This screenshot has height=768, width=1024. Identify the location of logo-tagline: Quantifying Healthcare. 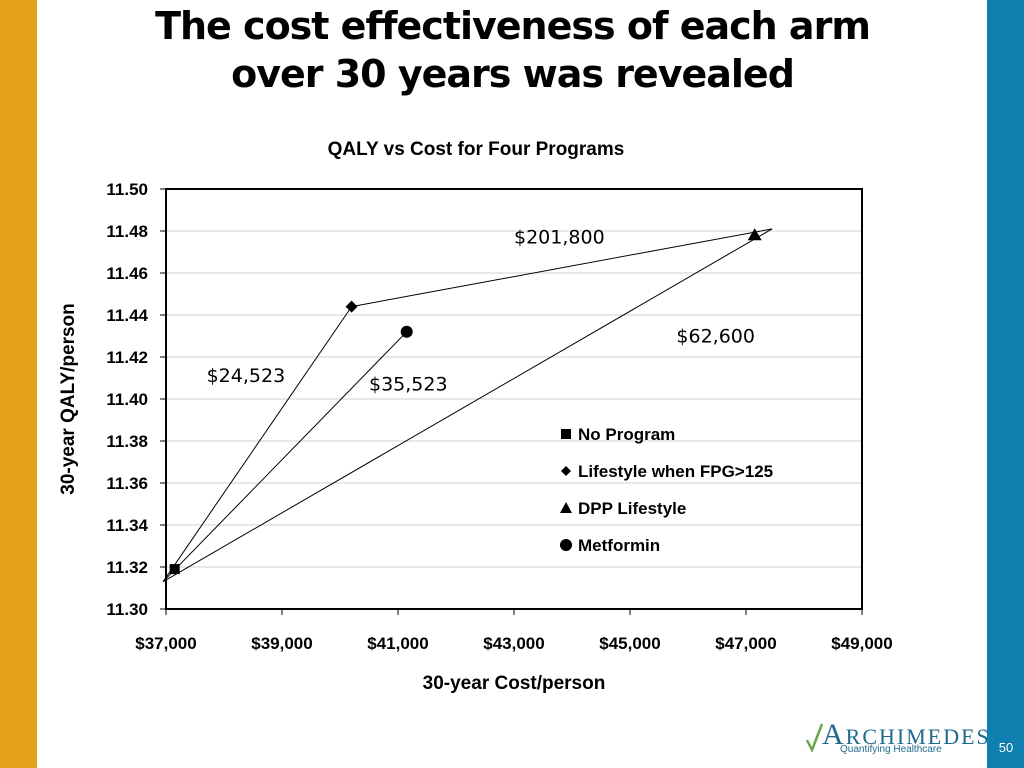
(891, 749).